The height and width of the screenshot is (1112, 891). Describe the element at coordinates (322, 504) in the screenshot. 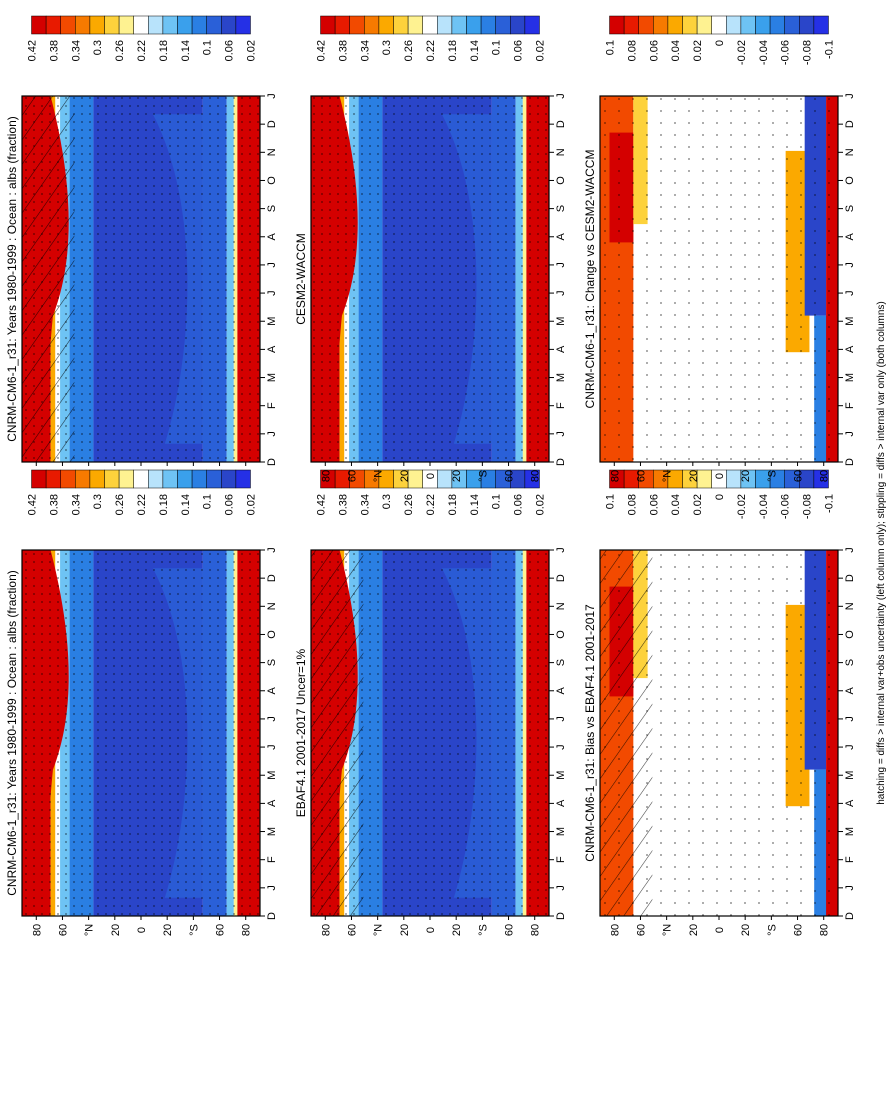

I see `colorbar-label: 0.42` at that location.